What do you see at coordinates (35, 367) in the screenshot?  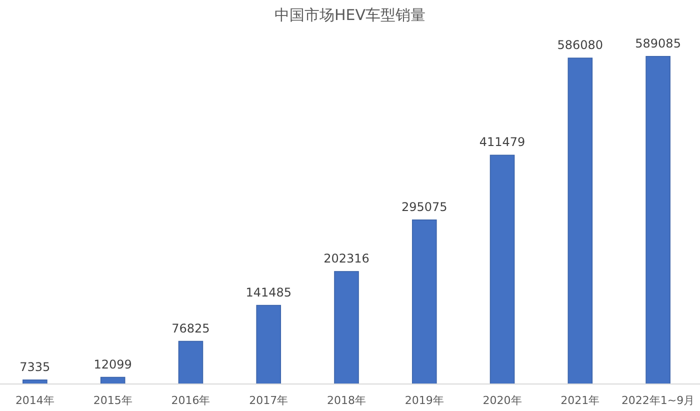 I see `data-label: 7335` at bounding box center [35, 367].